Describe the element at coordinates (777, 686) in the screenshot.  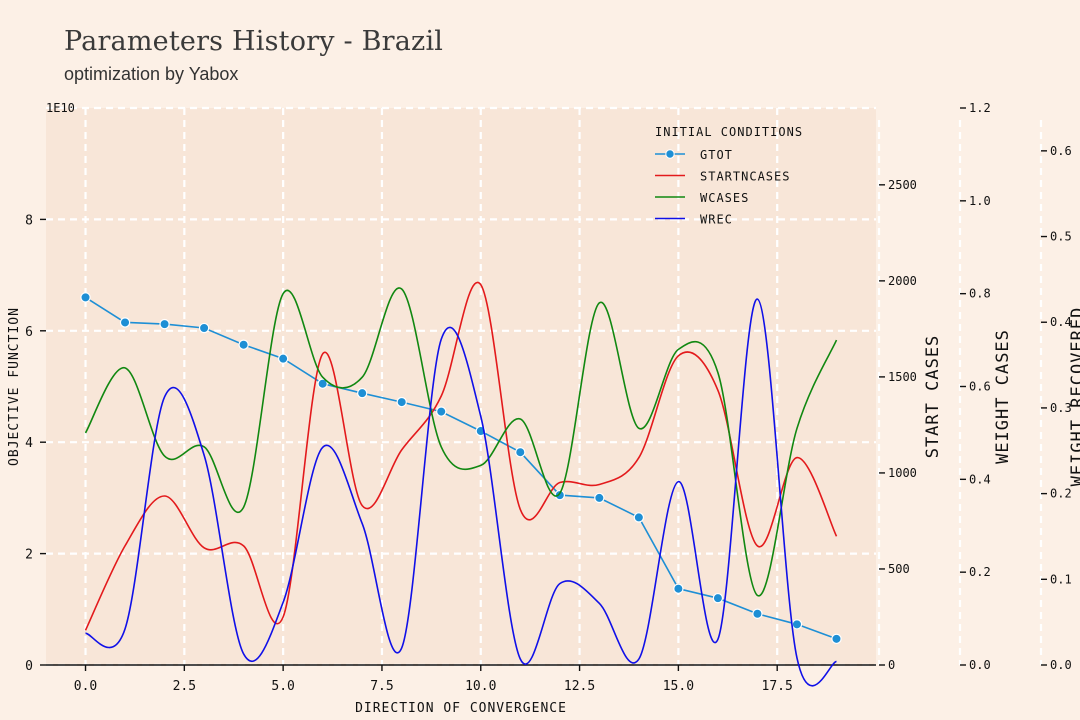
I see `x-tick-label: 17.5` at that location.